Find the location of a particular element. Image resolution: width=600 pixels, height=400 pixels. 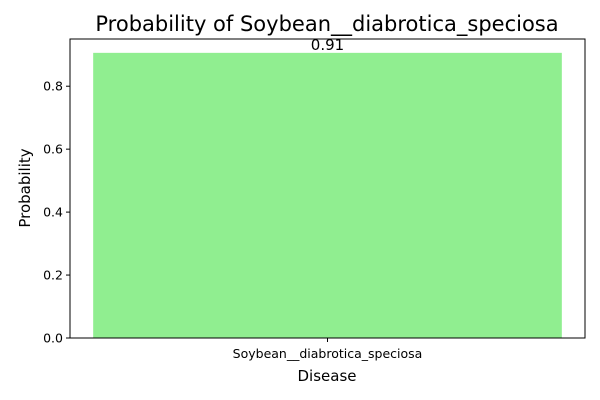

y-tick-label: 0.6 is located at coordinates (53, 149).